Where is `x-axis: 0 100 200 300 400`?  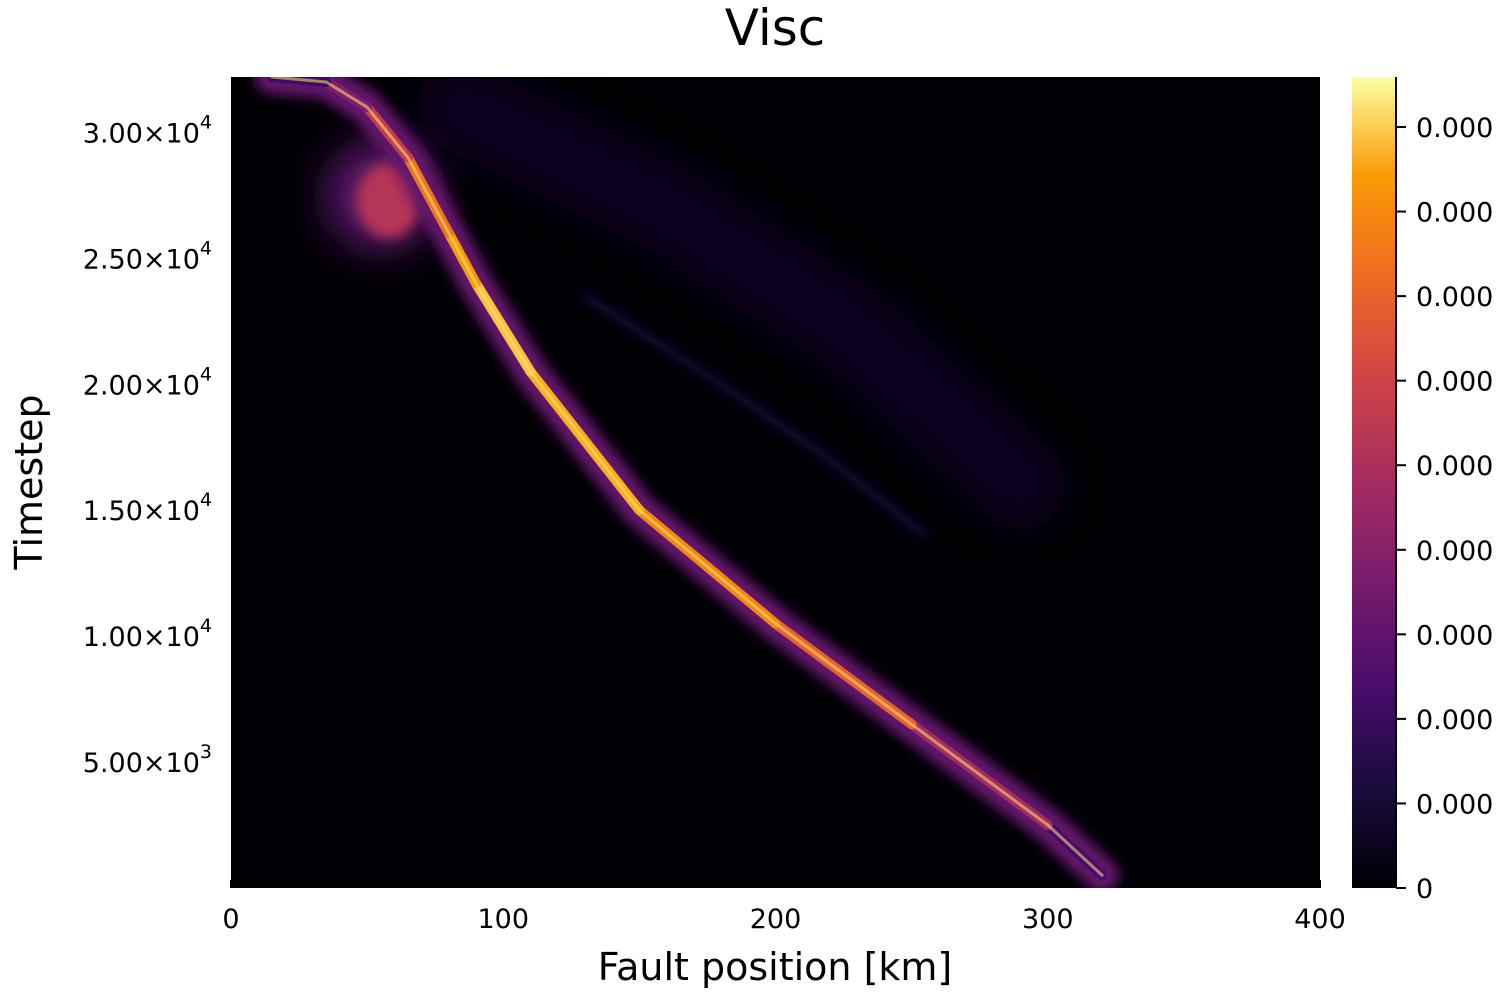 x-axis: 0 100 200 300 400 is located at coordinates (784, 907).